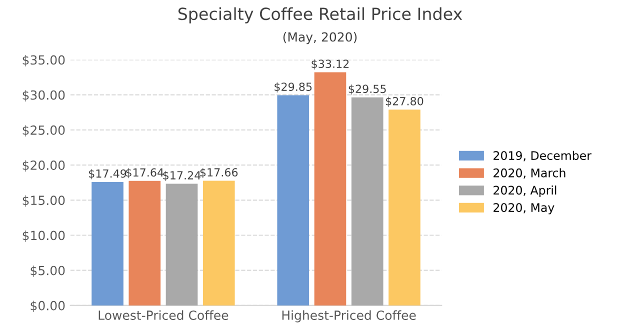  What do you see at coordinates (543, 156) in the screenshot?
I see `legend-label: 2019, December` at bounding box center [543, 156].